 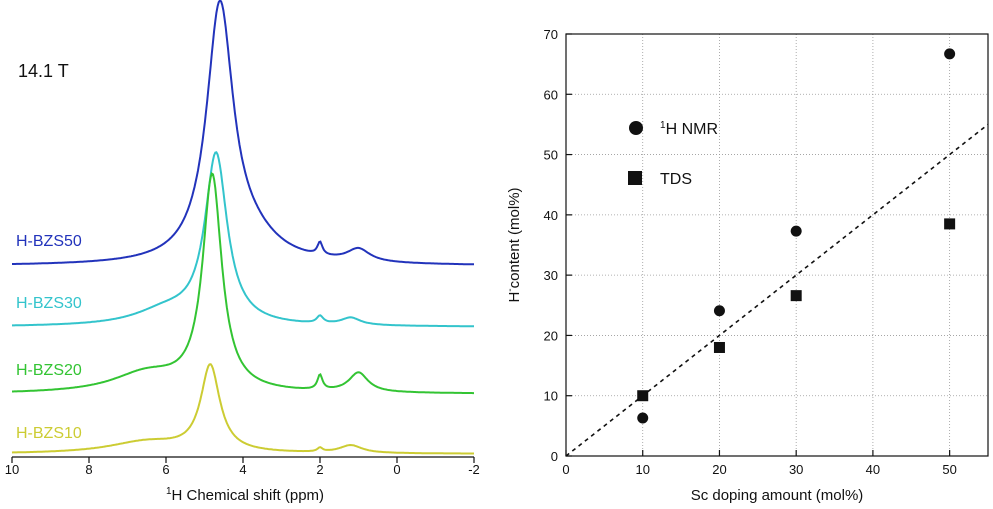 What do you see at coordinates (12, 469) in the screenshot?
I see `nmr-x-tick-label: 10` at bounding box center [12, 469].